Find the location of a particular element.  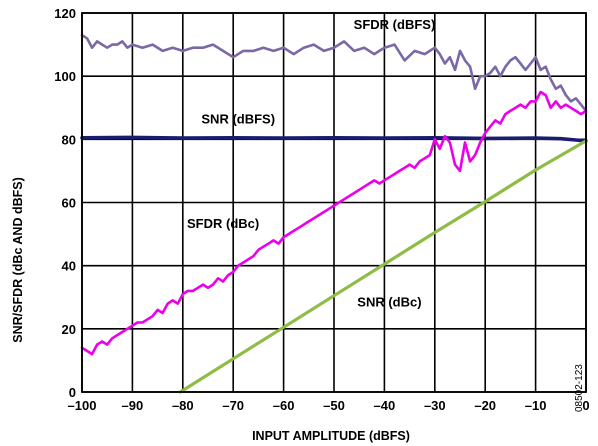

x-tick-label: –50 is located at coordinates (334, 405).